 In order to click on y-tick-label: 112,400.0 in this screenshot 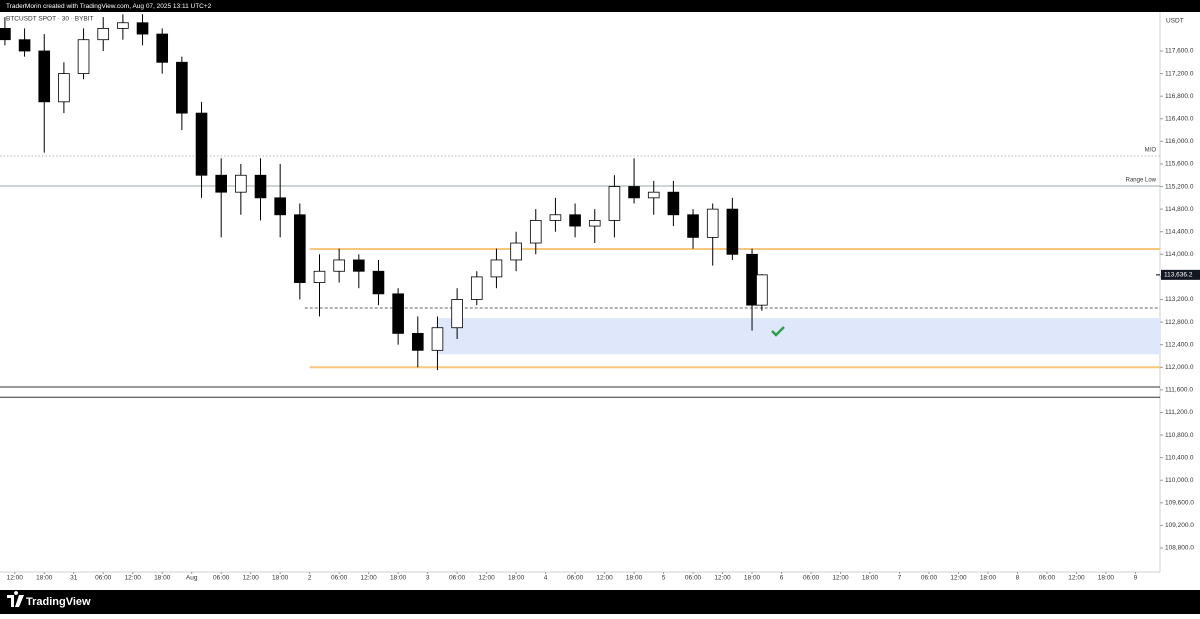, I will do `click(1179, 344)`.